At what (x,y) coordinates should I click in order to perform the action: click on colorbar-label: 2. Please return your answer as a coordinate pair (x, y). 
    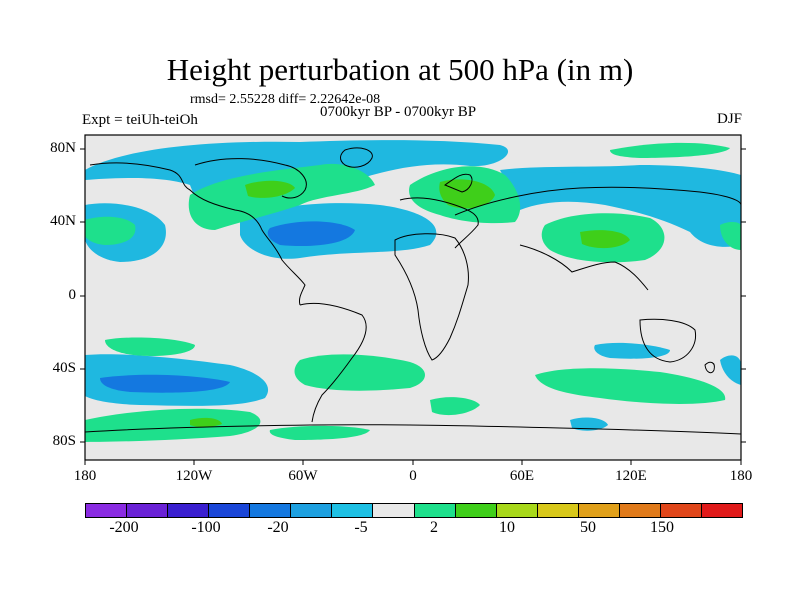
    Looking at the image, I should click on (434, 527).